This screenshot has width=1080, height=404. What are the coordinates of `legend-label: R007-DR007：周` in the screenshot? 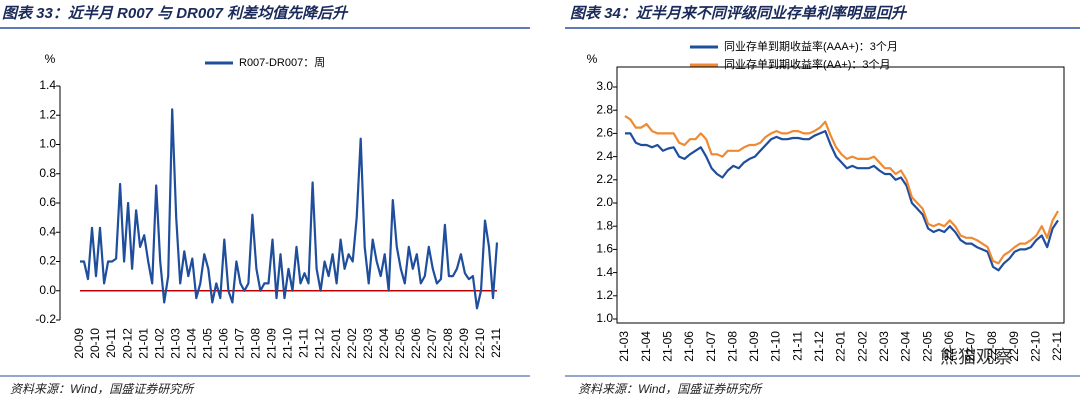 It's located at (282, 62).